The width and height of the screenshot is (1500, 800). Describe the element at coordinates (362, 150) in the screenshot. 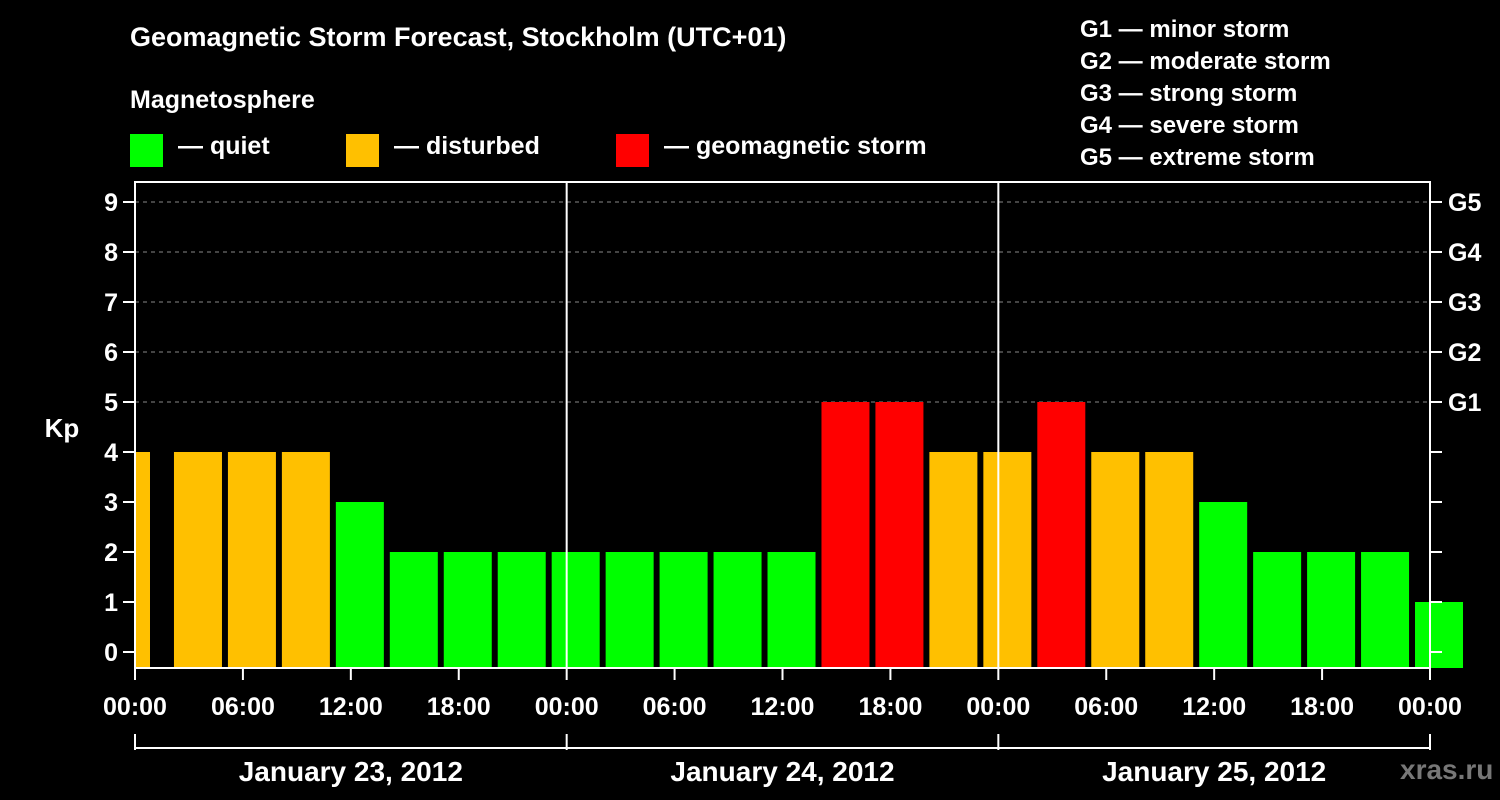

I see `legend-swatch-disturbed` at that location.